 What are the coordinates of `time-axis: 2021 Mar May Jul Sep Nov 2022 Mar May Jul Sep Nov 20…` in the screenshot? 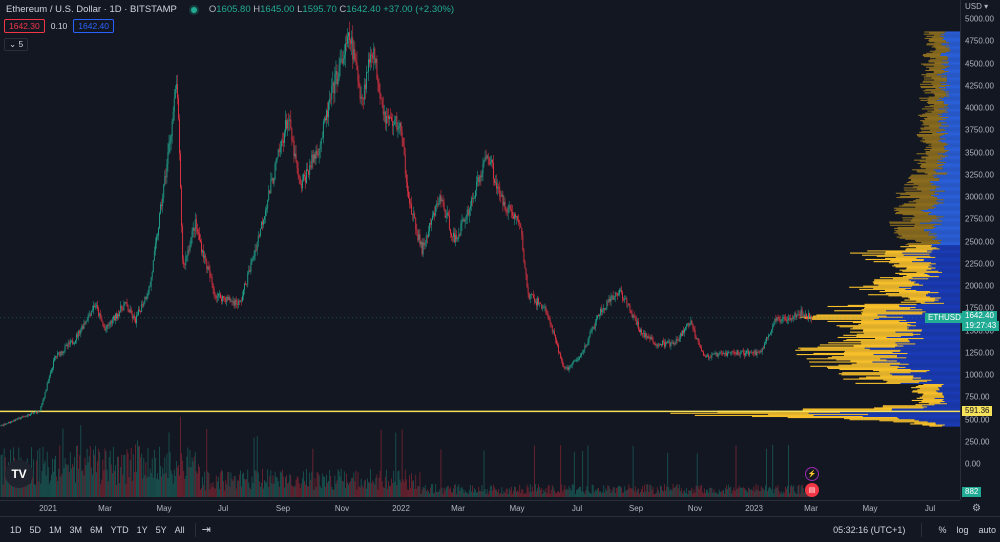 It's located at (480, 508).